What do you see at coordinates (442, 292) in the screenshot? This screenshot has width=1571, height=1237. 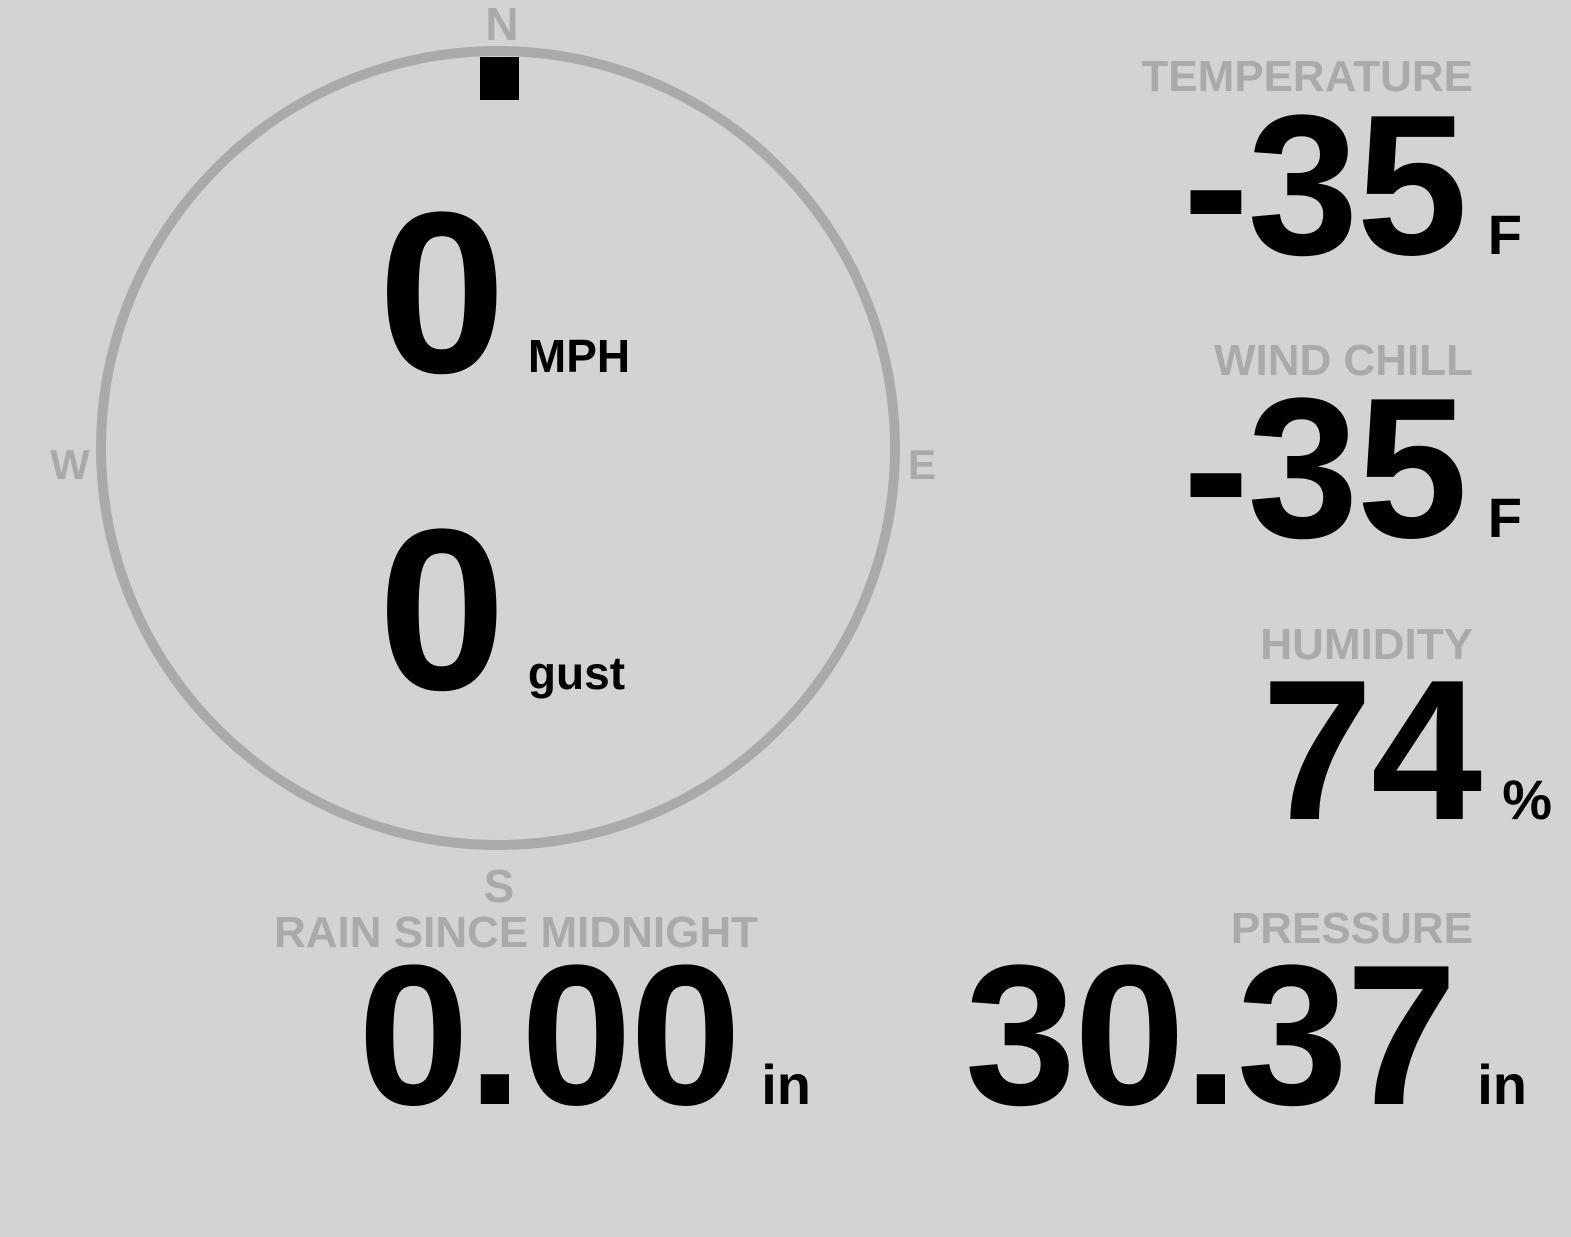 I see `wind-speed-value: 0` at bounding box center [442, 292].